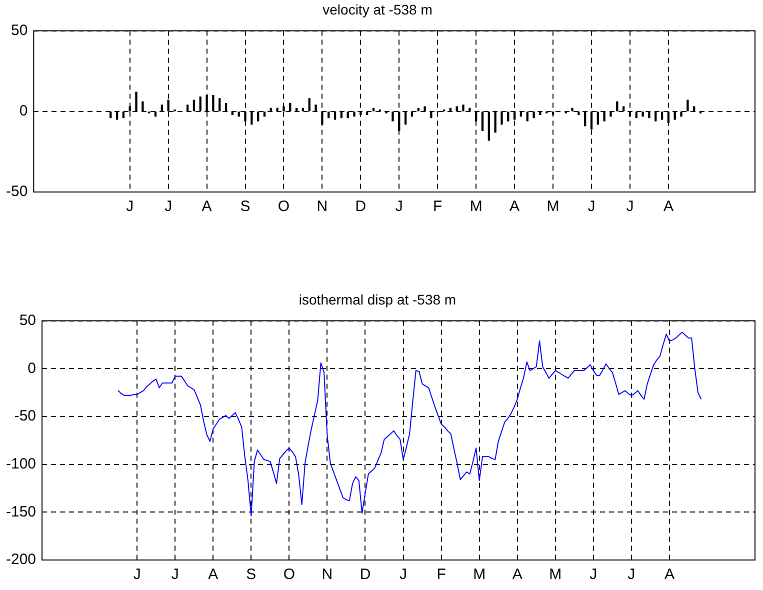 This screenshot has width=763, height=590. What do you see at coordinates (377, 9) in the screenshot?
I see `chart-title: velocity at -538 m` at bounding box center [377, 9].